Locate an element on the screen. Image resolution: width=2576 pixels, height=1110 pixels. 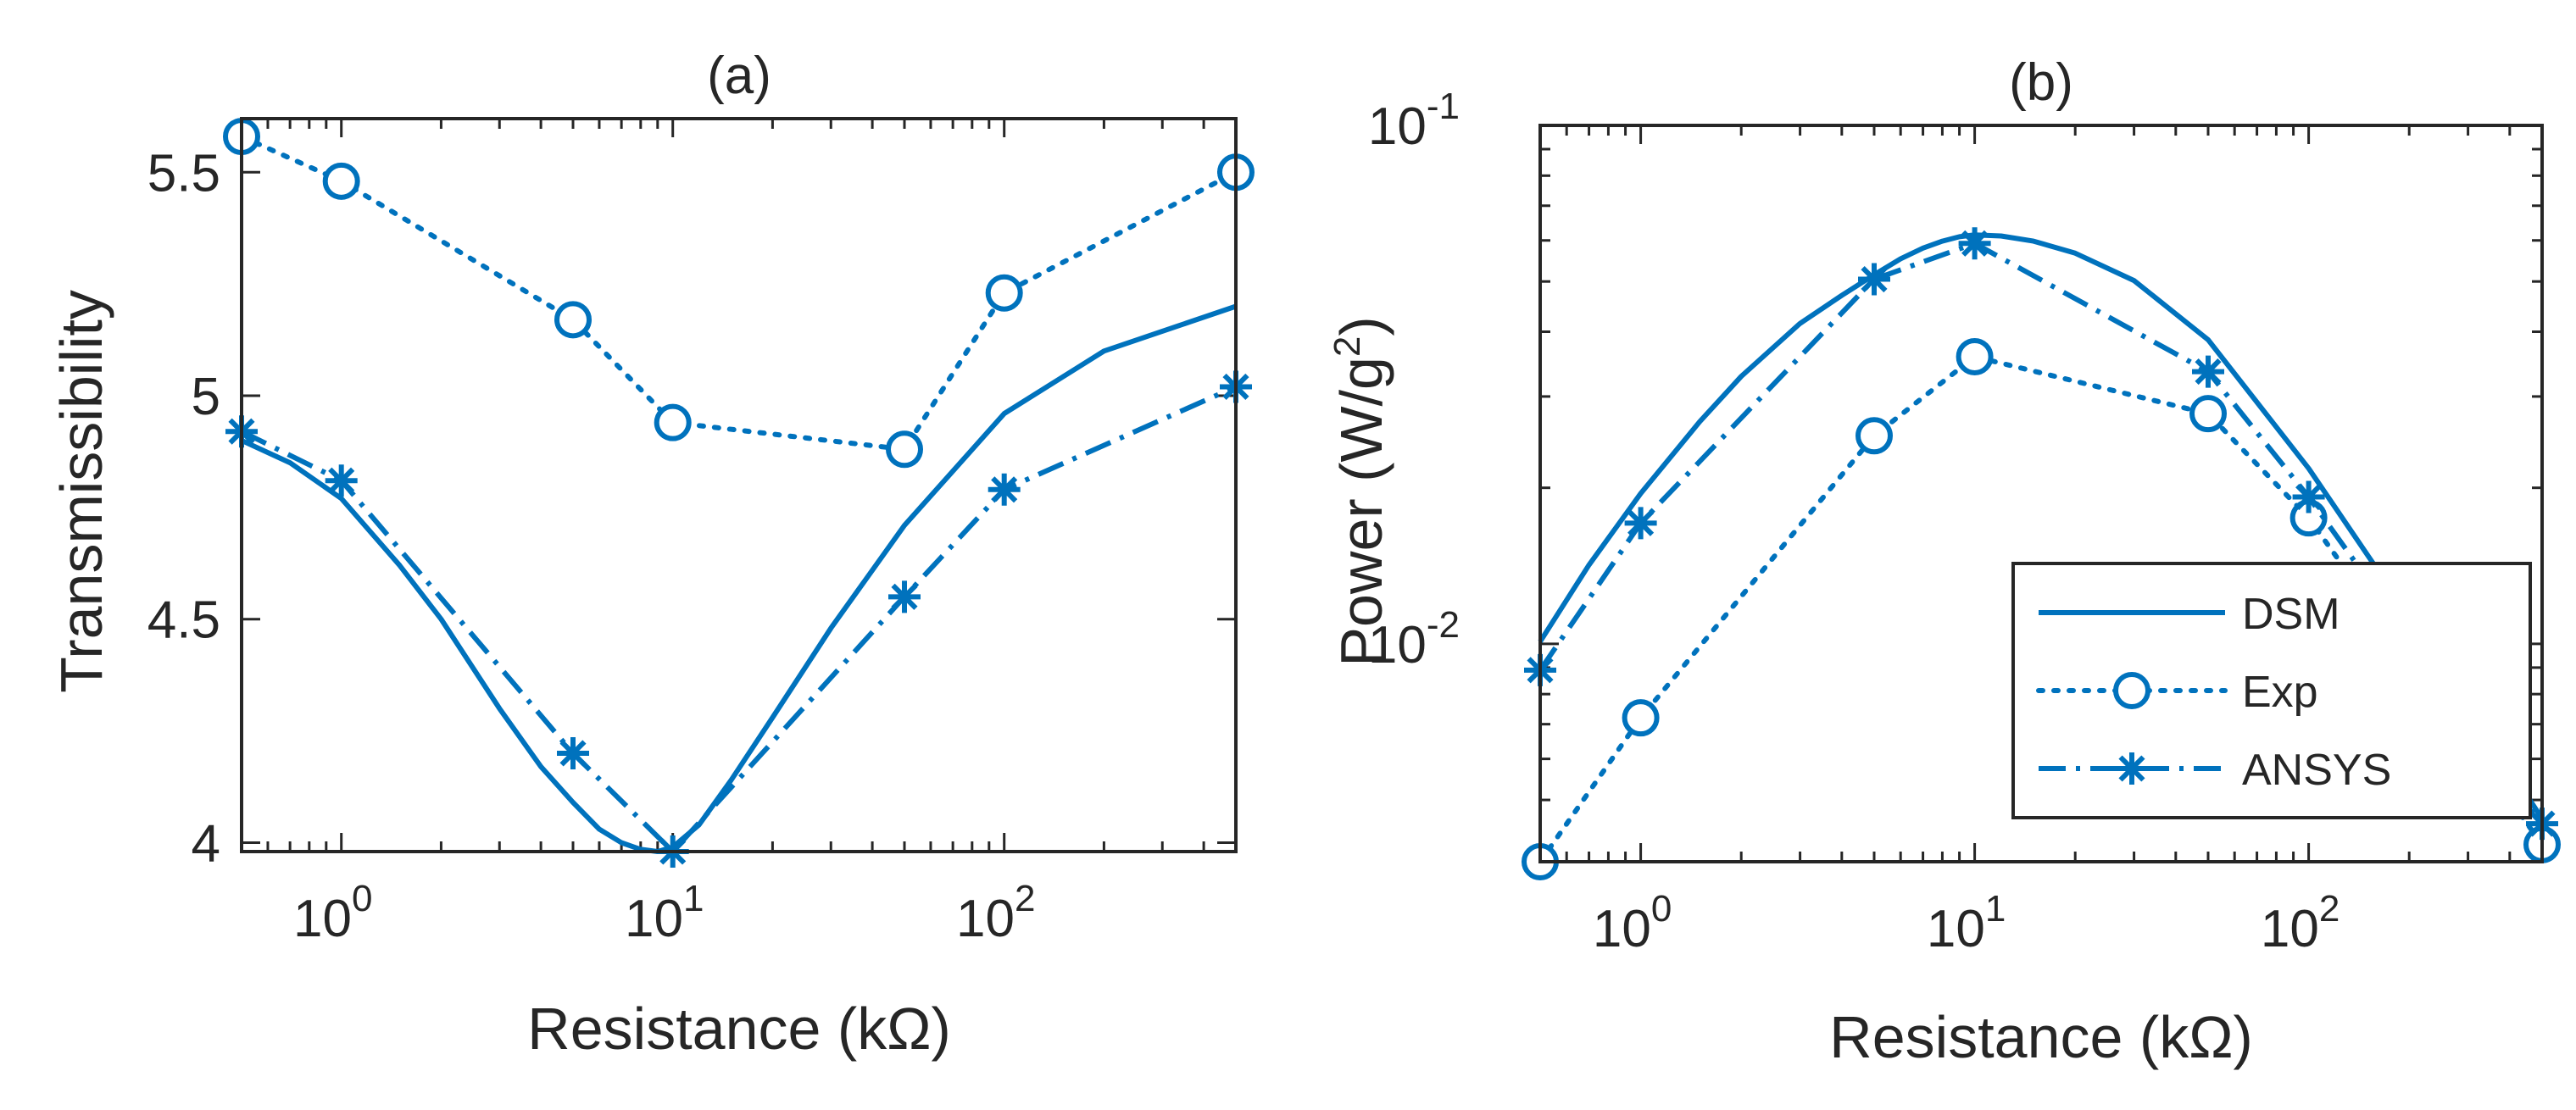
panel-b-y-tick-label: 10⁻² is located at coordinates (1414, 639).